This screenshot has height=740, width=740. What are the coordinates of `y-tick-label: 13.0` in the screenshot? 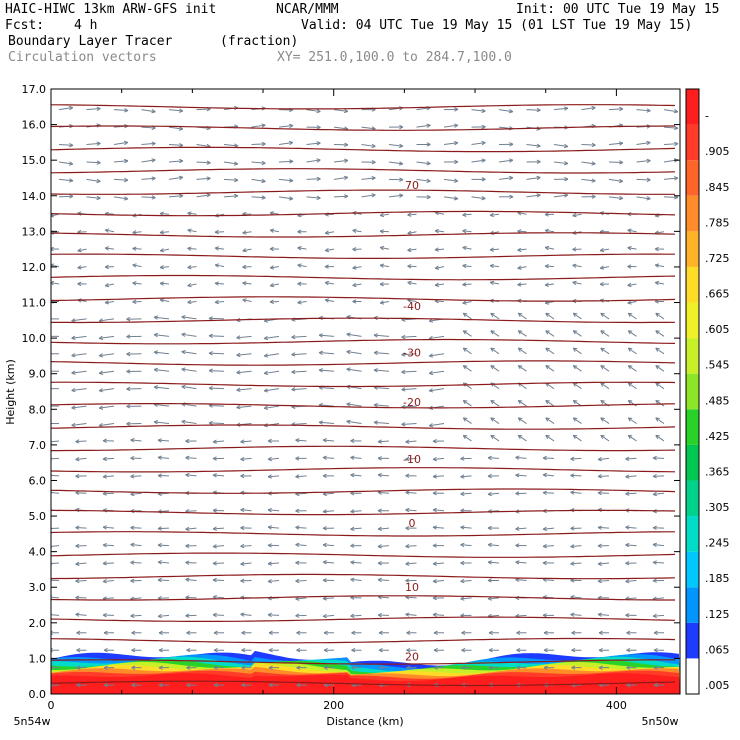 It's located at (34, 231).